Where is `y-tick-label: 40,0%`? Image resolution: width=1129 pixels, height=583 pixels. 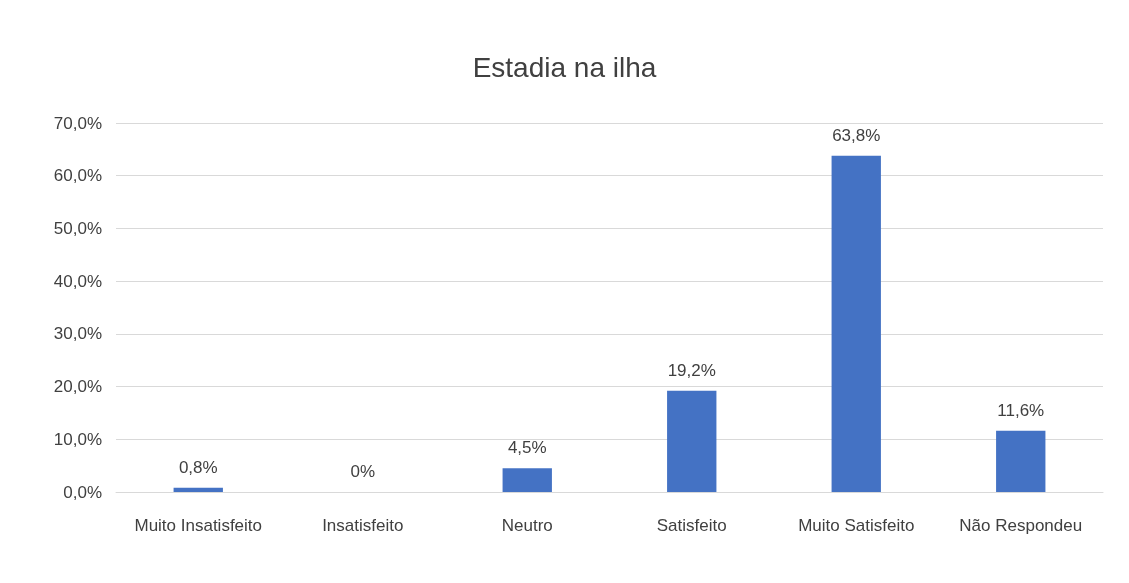
y-tick-label: 40,0% is located at coordinates (77, 281).